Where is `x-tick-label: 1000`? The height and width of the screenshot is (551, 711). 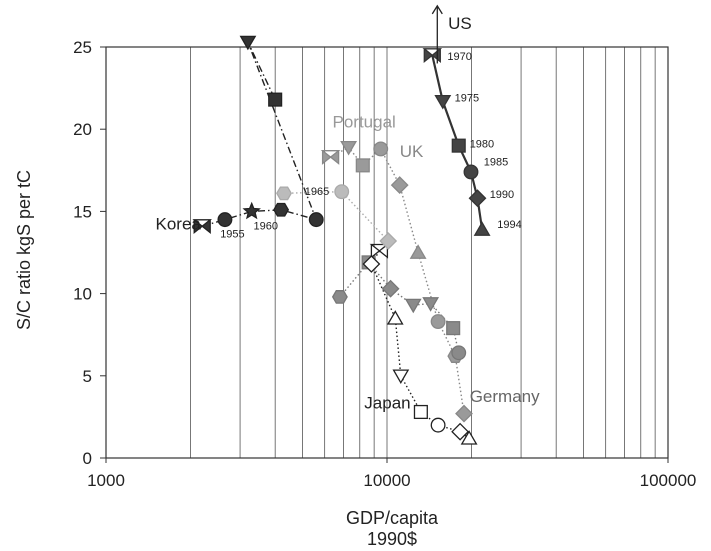 x-tick-label: 1000 is located at coordinates (106, 480).